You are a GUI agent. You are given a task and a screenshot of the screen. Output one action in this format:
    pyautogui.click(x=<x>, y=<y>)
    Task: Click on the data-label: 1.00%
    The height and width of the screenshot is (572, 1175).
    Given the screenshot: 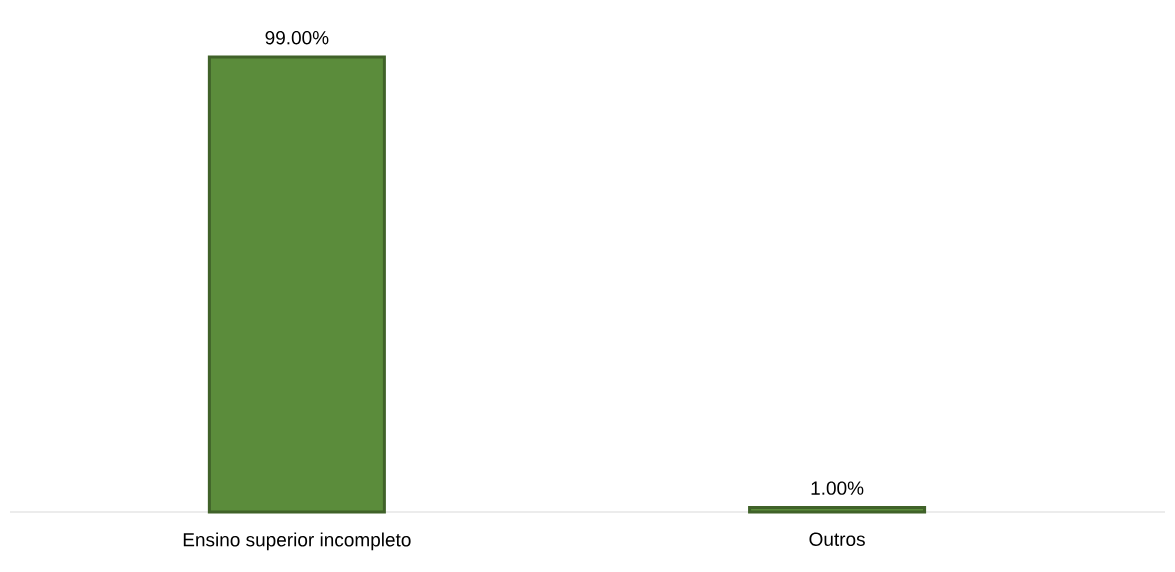 What is the action you would take?
    pyautogui.click(x=837, y=488)
    